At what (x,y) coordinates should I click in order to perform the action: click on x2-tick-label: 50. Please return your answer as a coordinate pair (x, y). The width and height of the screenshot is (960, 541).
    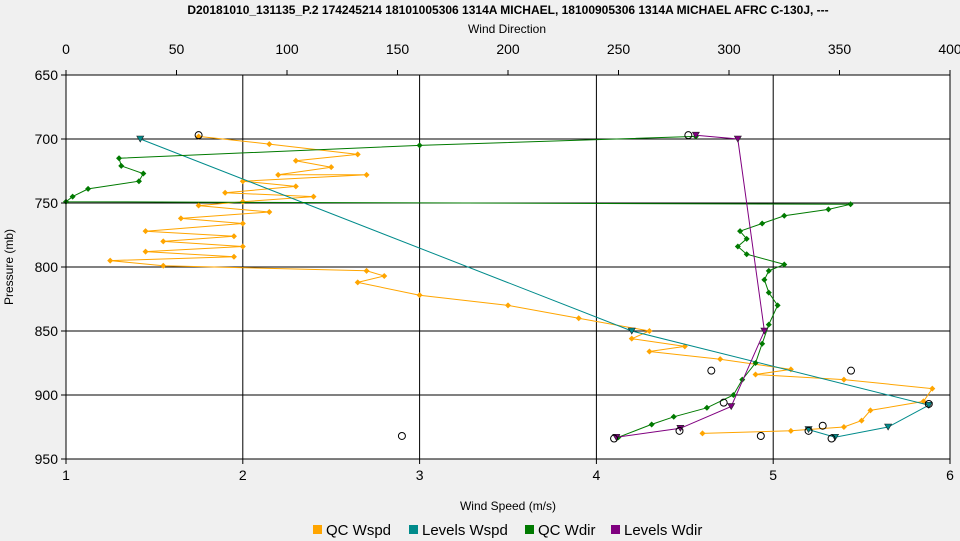
    Looking at the image, I should click on (177, 49).